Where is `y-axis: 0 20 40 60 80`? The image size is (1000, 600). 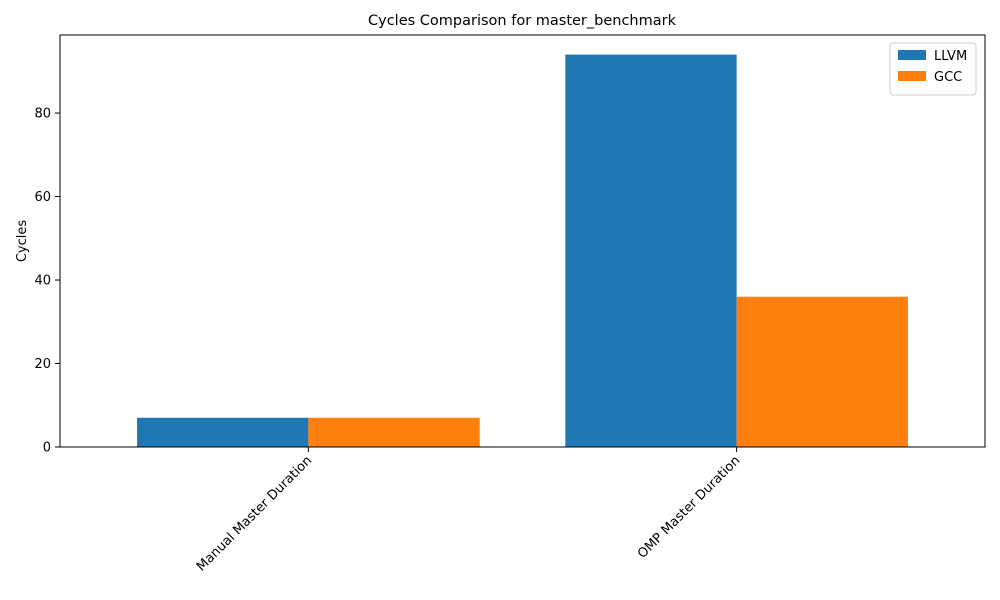 y-axis: 0 20 40 60 80 is located at coordinates (47, 281).